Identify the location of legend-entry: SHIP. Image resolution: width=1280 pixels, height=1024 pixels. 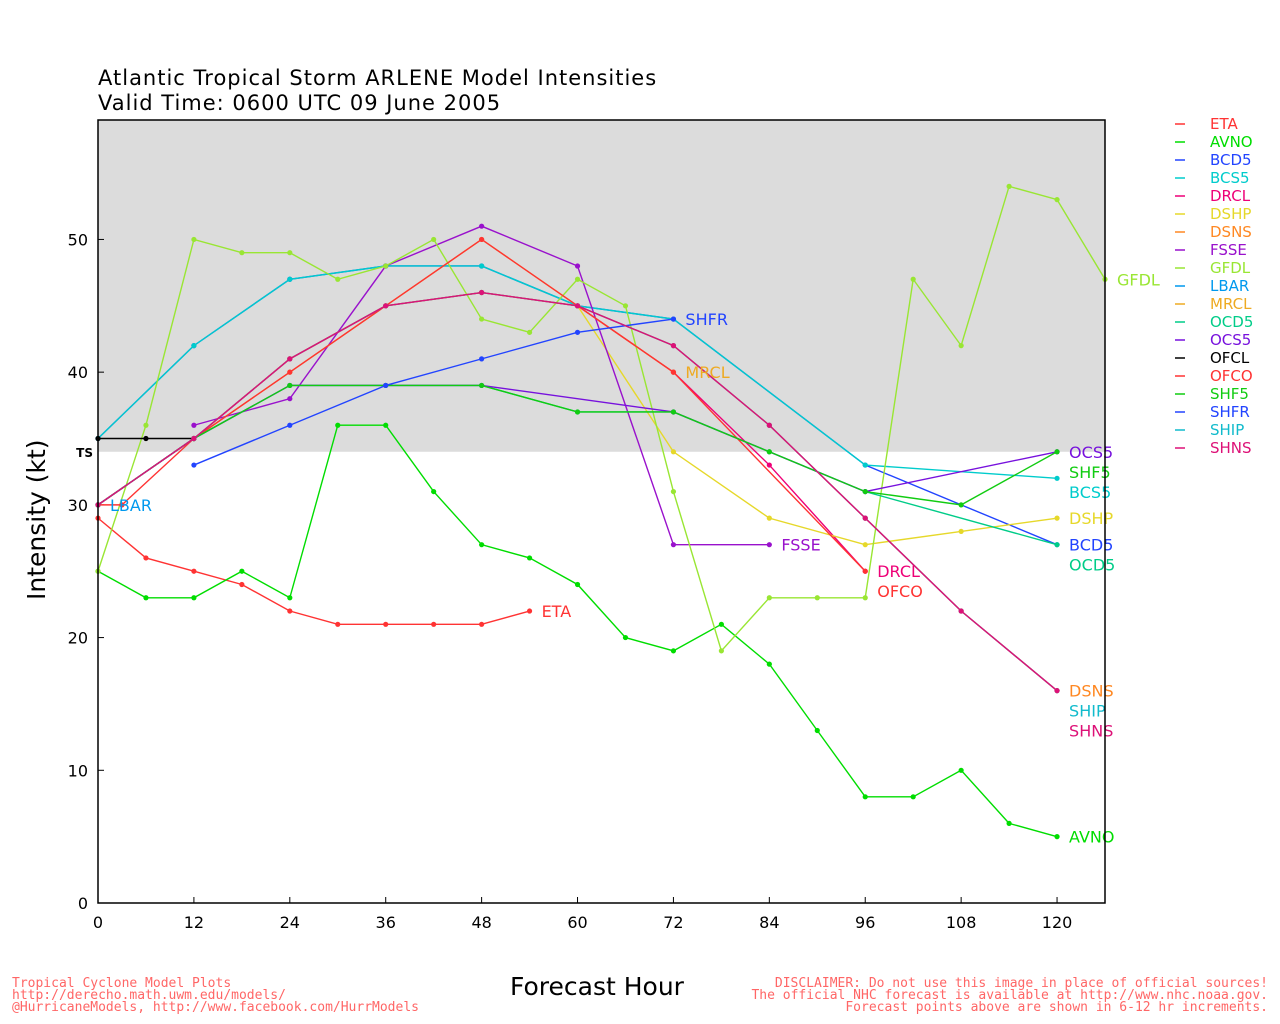
(1227, 430).